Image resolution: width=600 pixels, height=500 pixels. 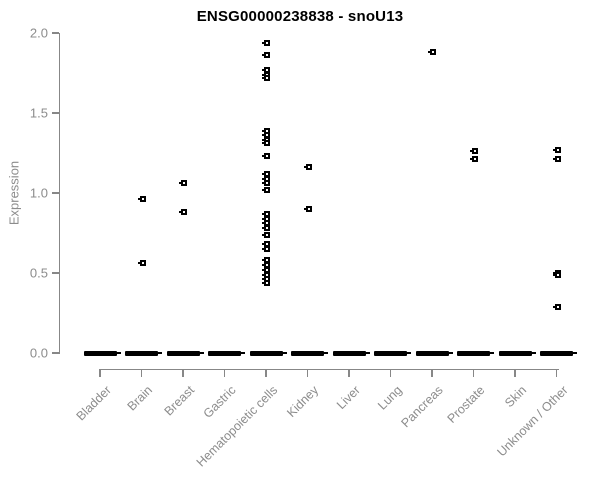 I want to click on x-tick-label: Prostate, so click(x=466, y=404).